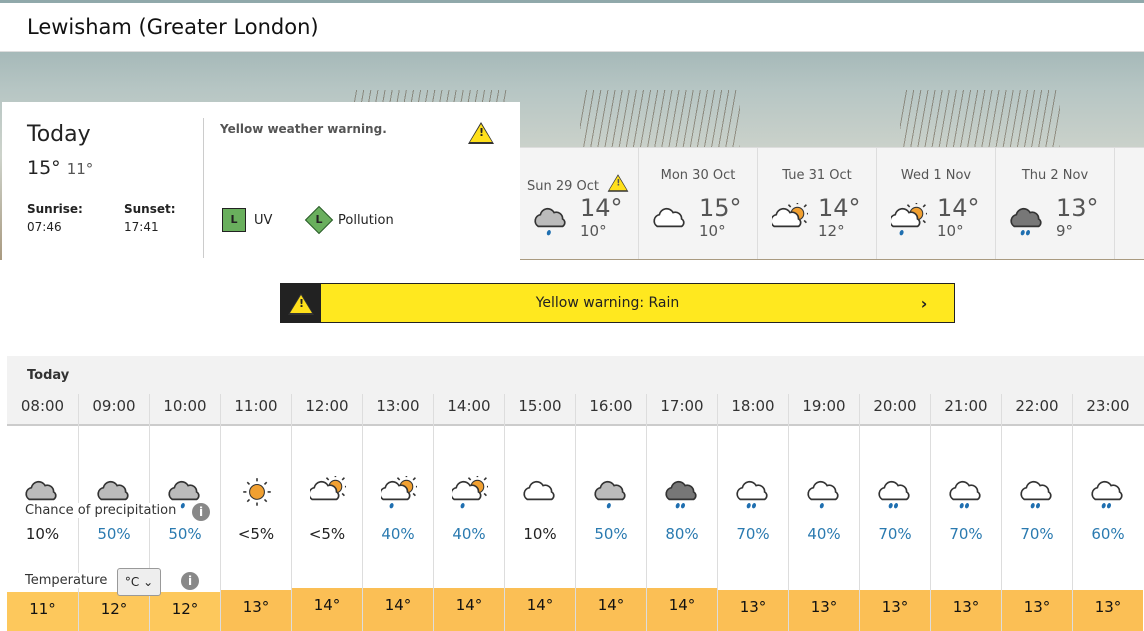  What do you see at coordinates (753, 406) in the screenshot?
I see `hour-time: 18:00` at bounding box center [753, 406].